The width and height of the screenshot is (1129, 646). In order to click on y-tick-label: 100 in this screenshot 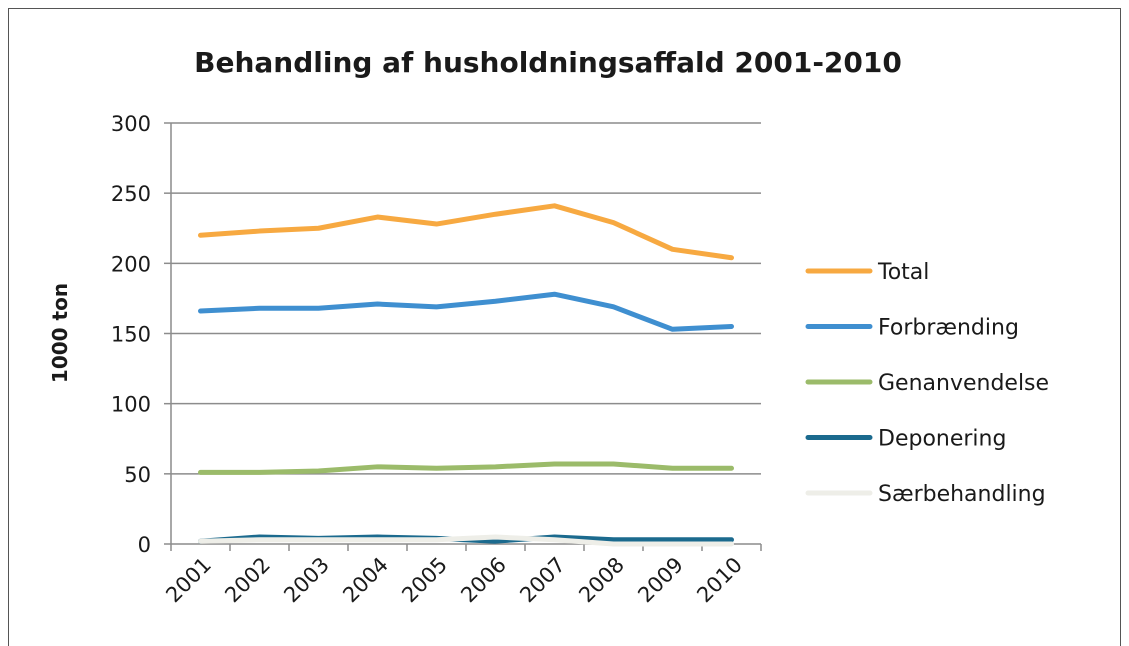, I will do `click(131, 405)`.